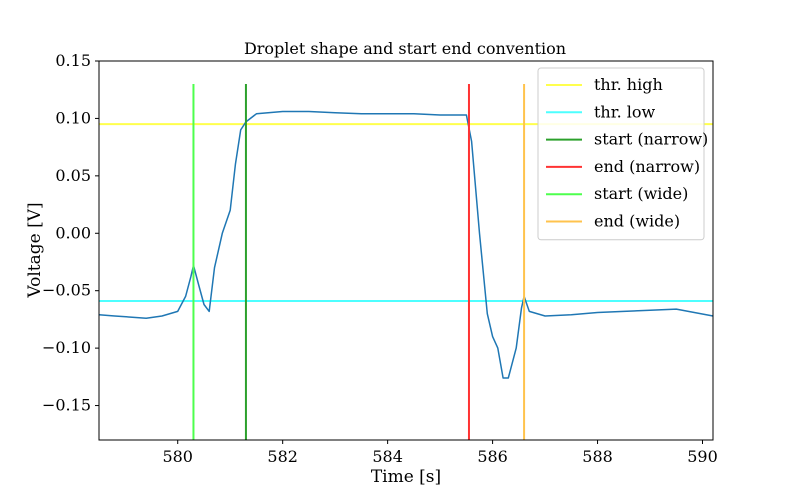 The width and height of the screenshot is (792, 504). I want to click on y-tick-label: 0.00, so click(73, 232).